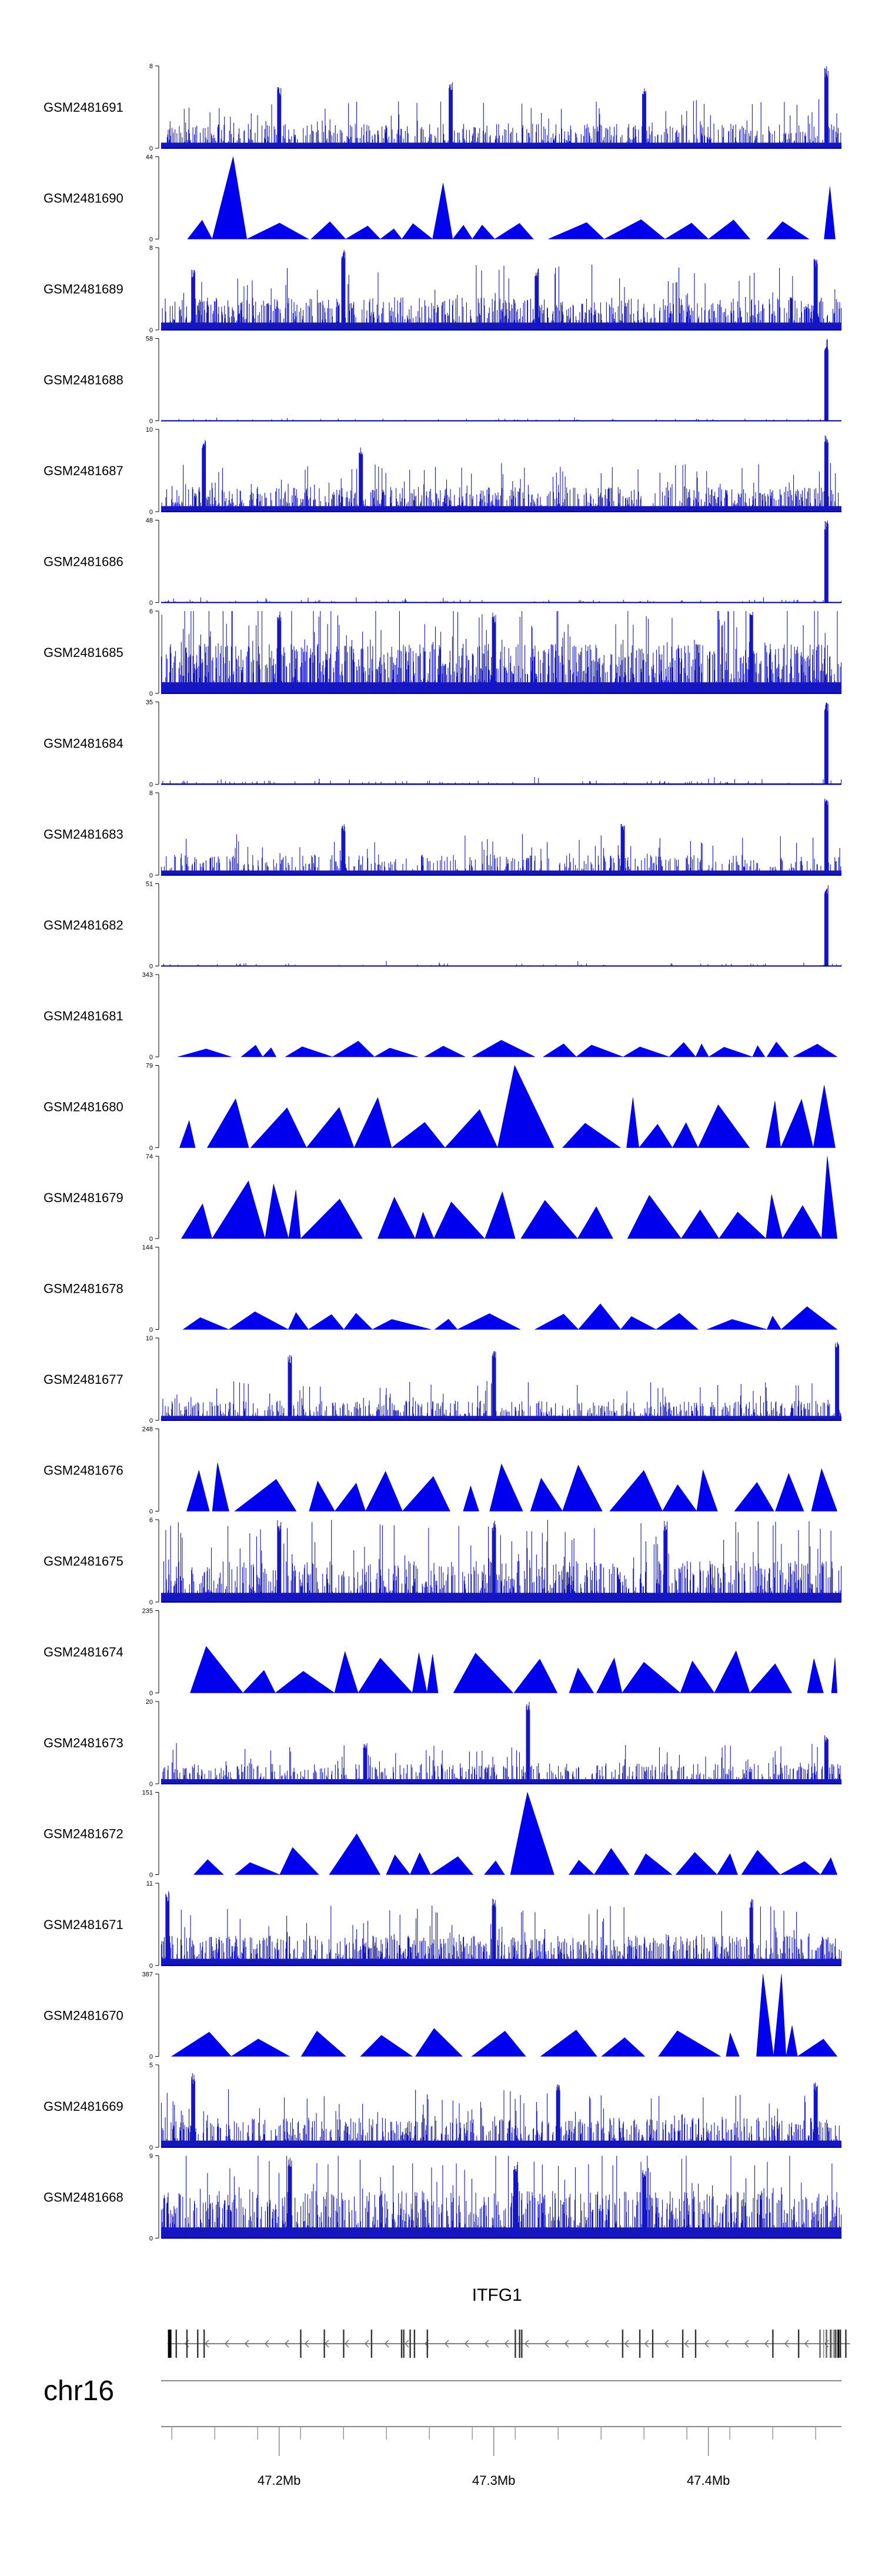  What do you see at coordinates (508, 2321) in the screenshot?
I see `gene-track-ITFG1: ITFG1` at bounding box center [508, 2321].